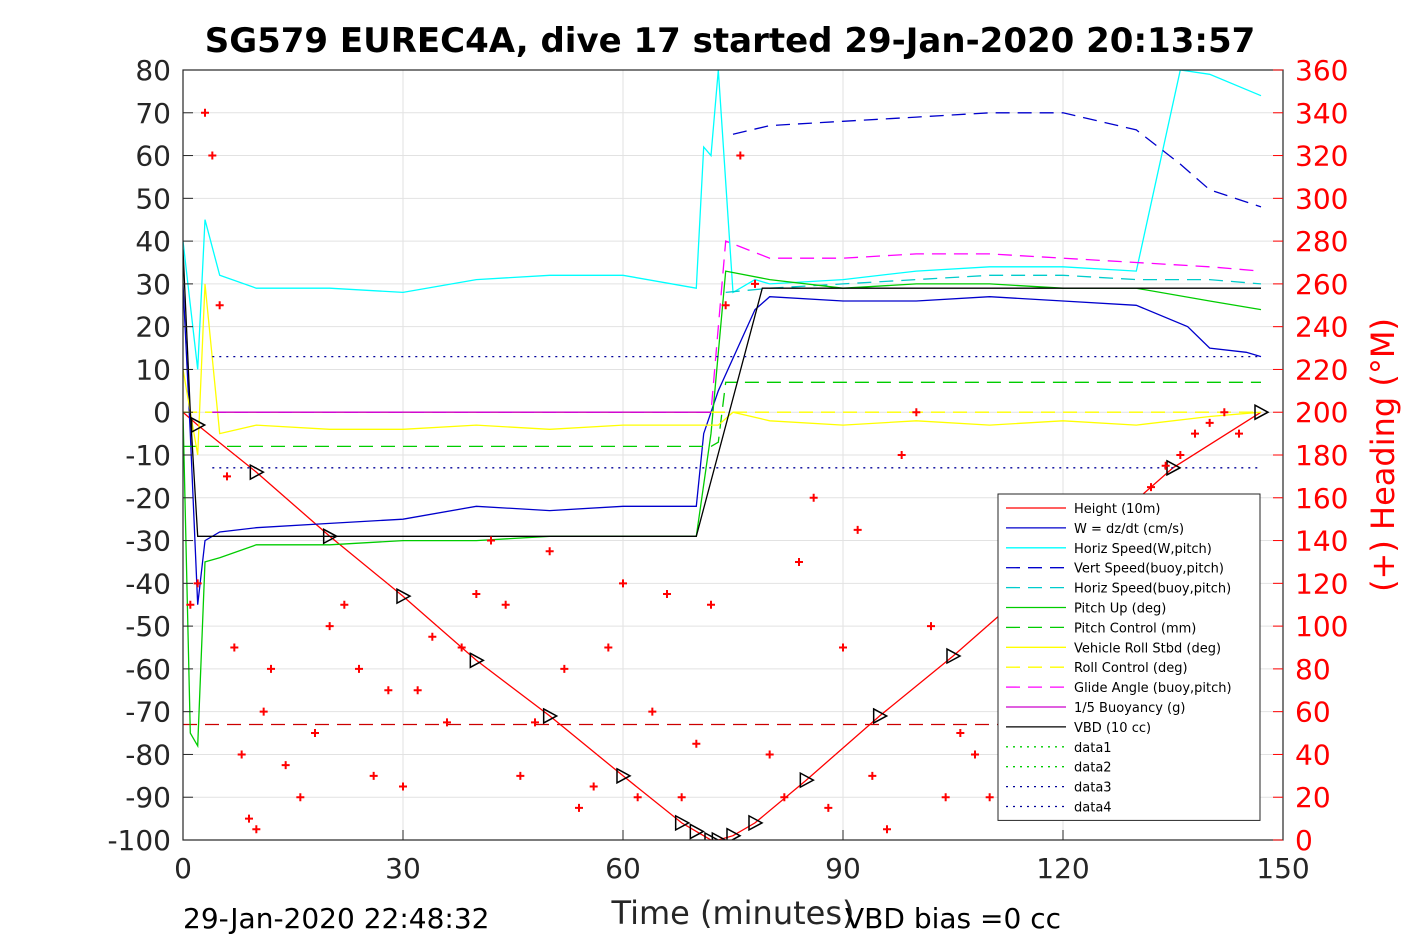  What do you see at coordinates (1131, 668) in the screenshot?
I see `legend-label: Roll Control (deg)` at bounding box center [1131, 668].